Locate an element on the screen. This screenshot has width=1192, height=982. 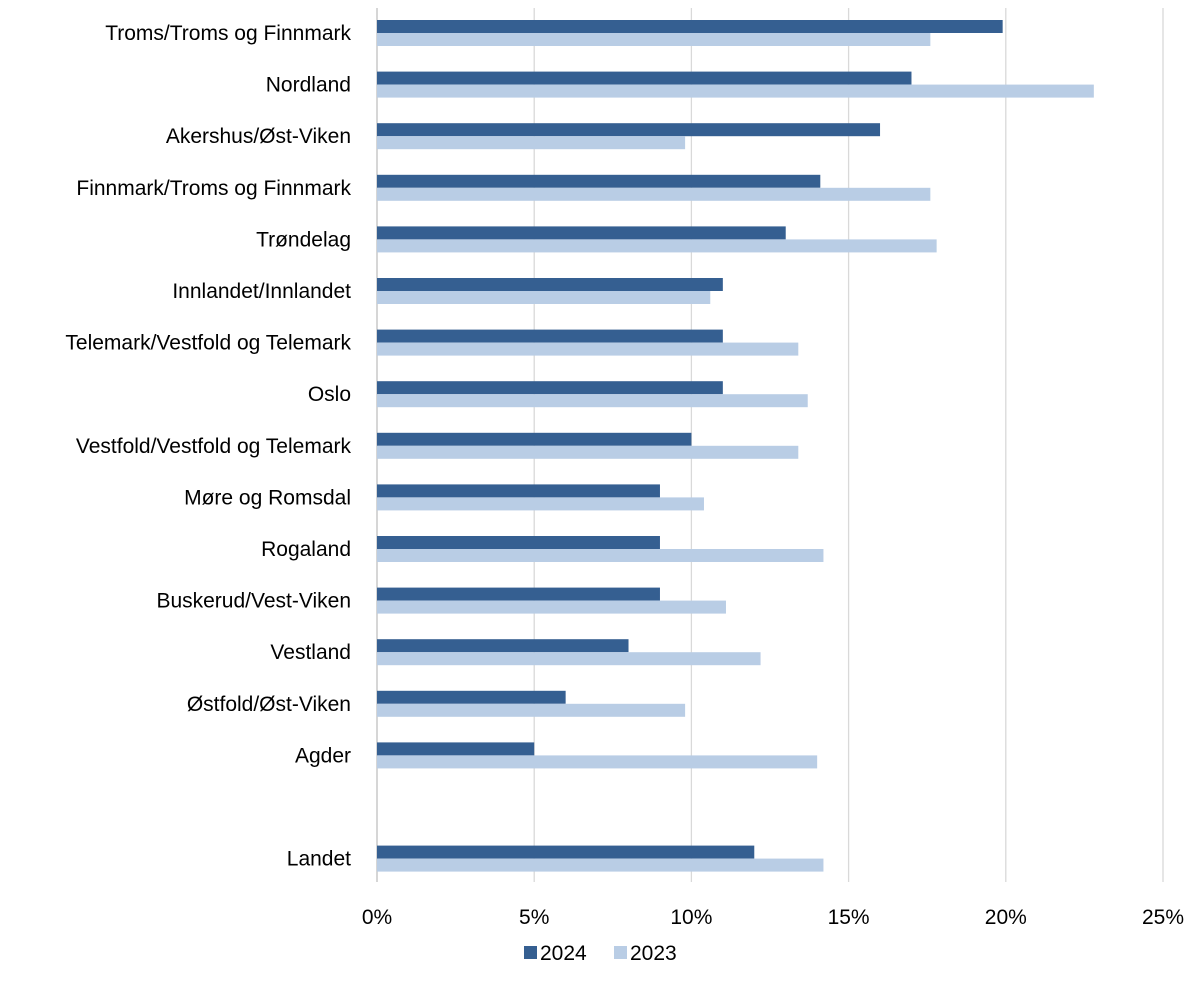
category-label: Rogaland is located at coordinates (306, 549).